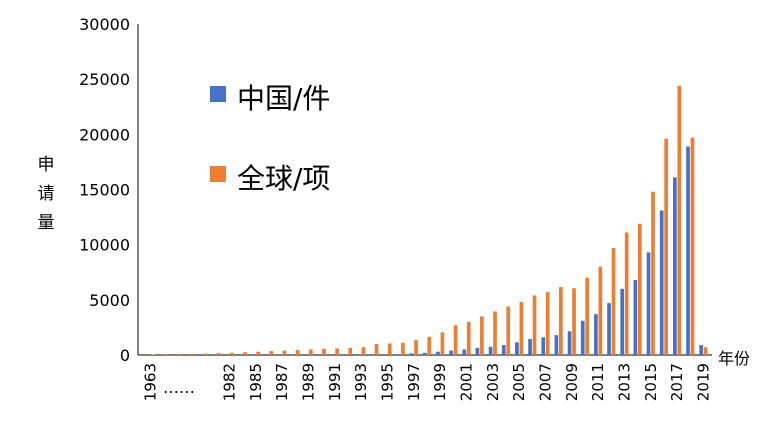 This screenshot has width=767, height=426. I want to click on bar-global-1966, so click(192, 354).